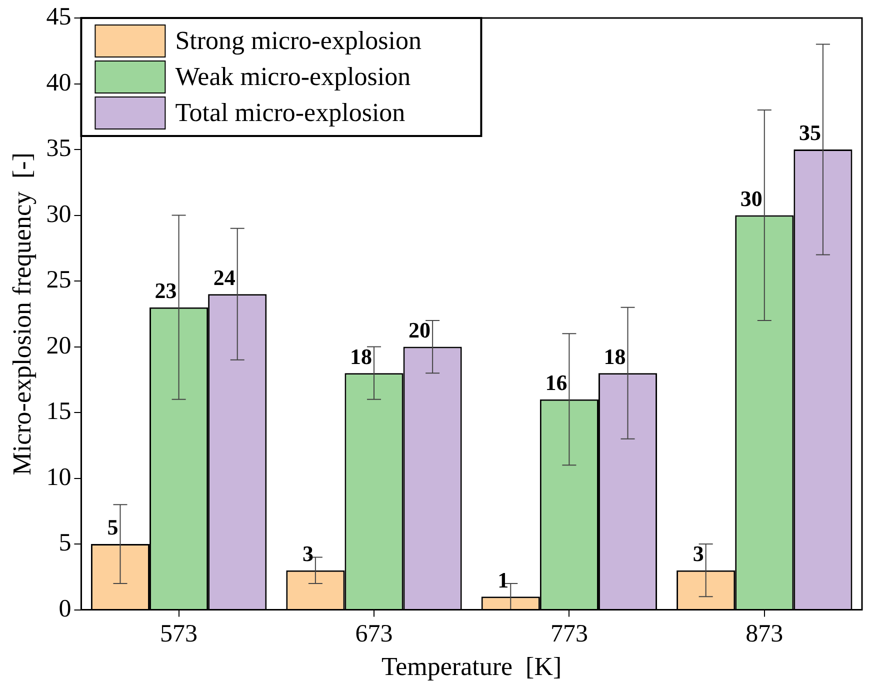  I want to click on y-tick-label: 25, so click(59, 280).